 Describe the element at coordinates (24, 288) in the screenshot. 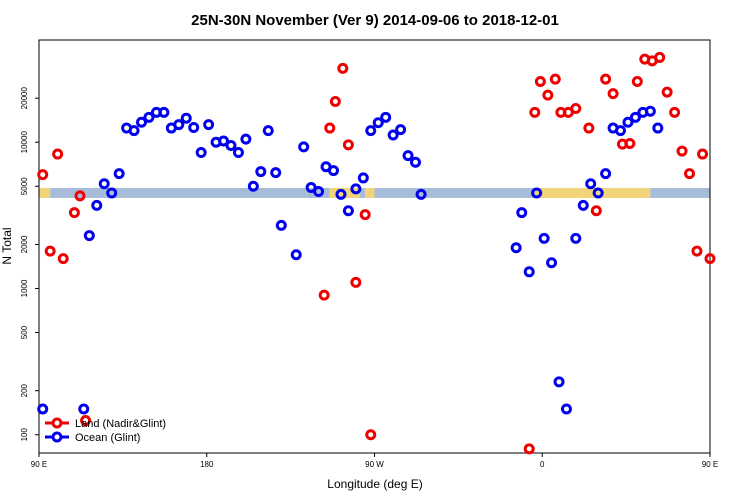

I see `y-tick-label: 1000` at that location.